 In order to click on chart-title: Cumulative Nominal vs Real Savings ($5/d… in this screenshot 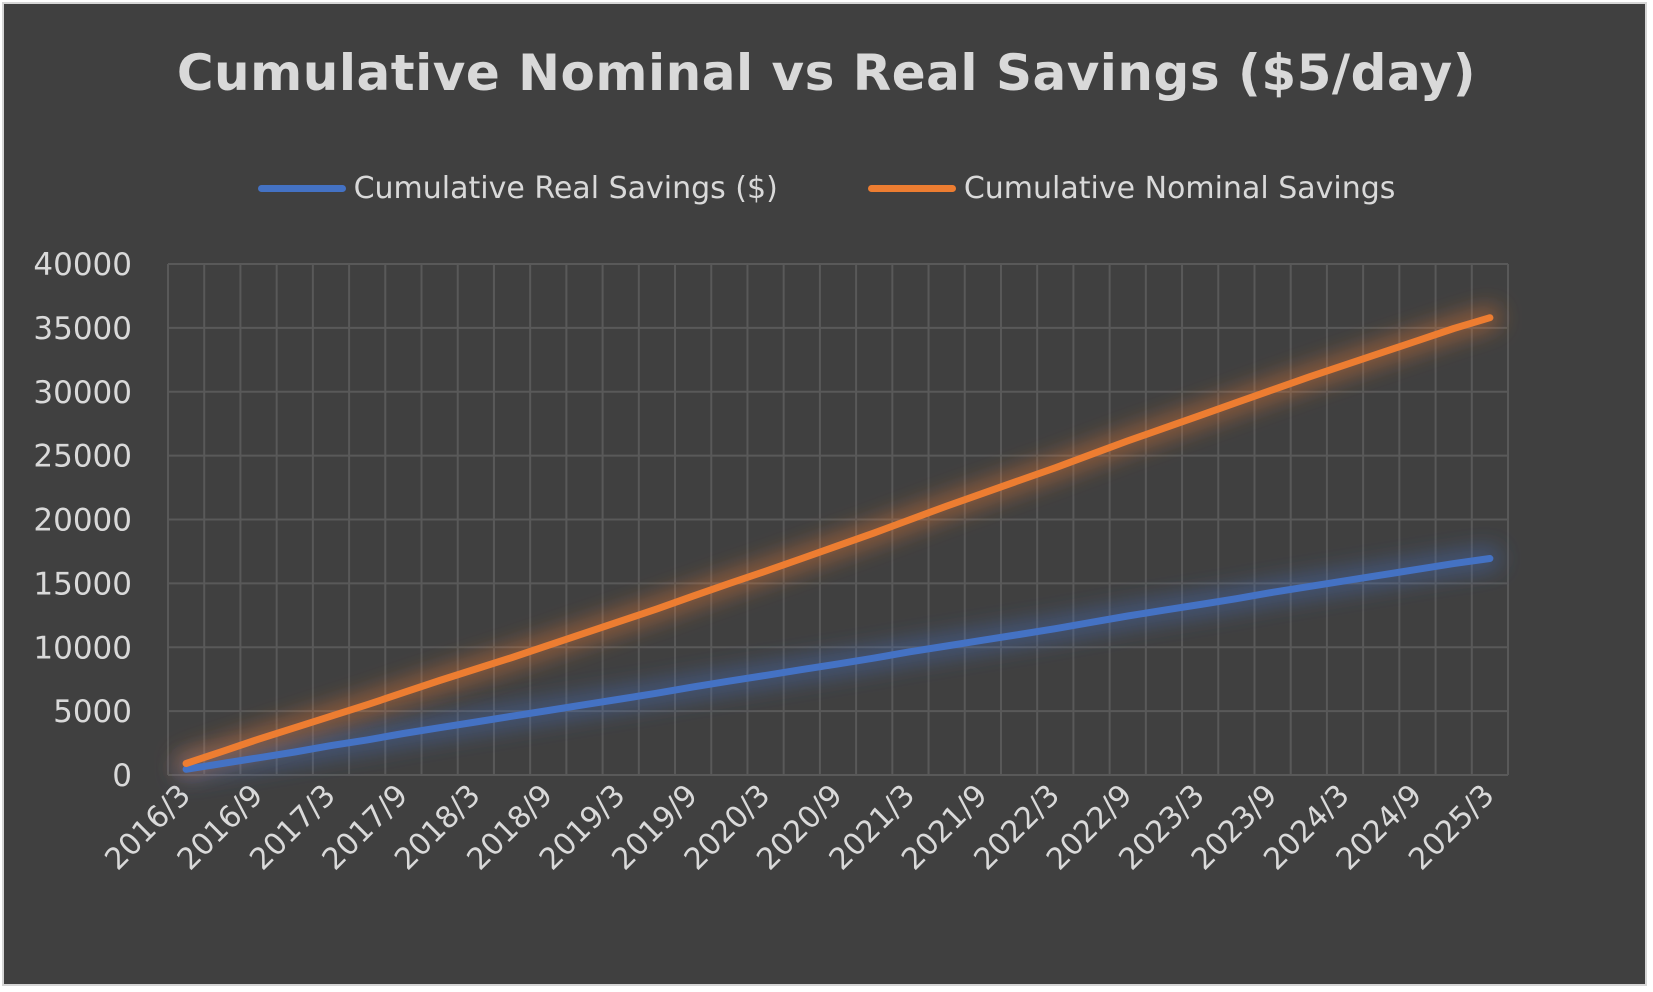, I will do `click(826, 73)`.